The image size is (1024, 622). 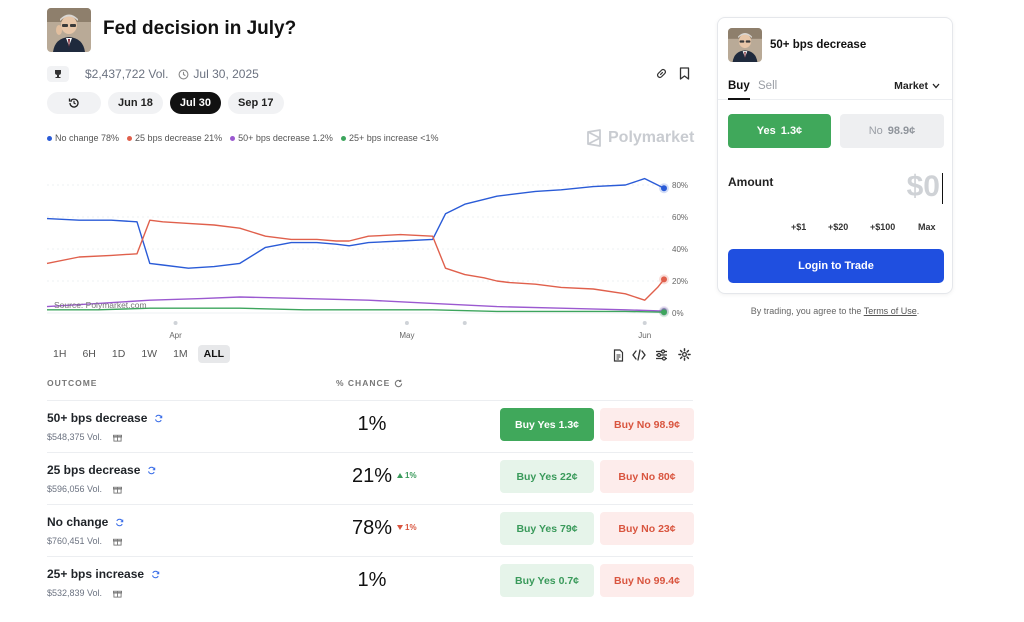 I want to click on quick-add-20-button: +$20, so click(x=838, y=227).